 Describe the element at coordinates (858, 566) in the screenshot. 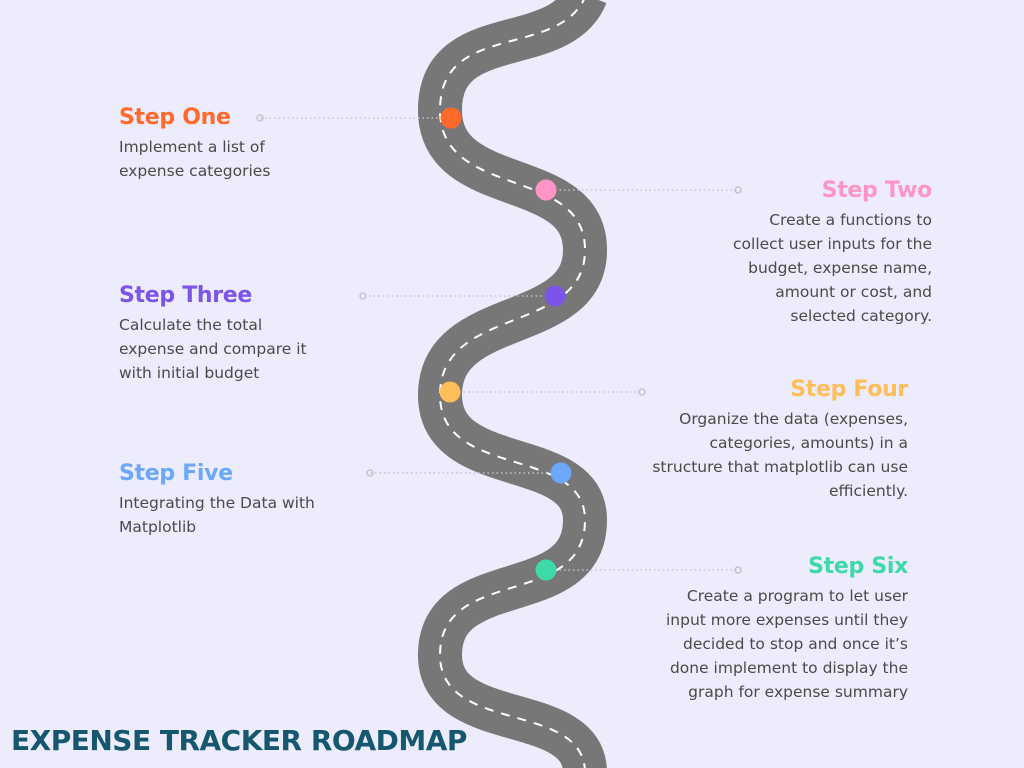

I see `step-title: Step Six` at that location.